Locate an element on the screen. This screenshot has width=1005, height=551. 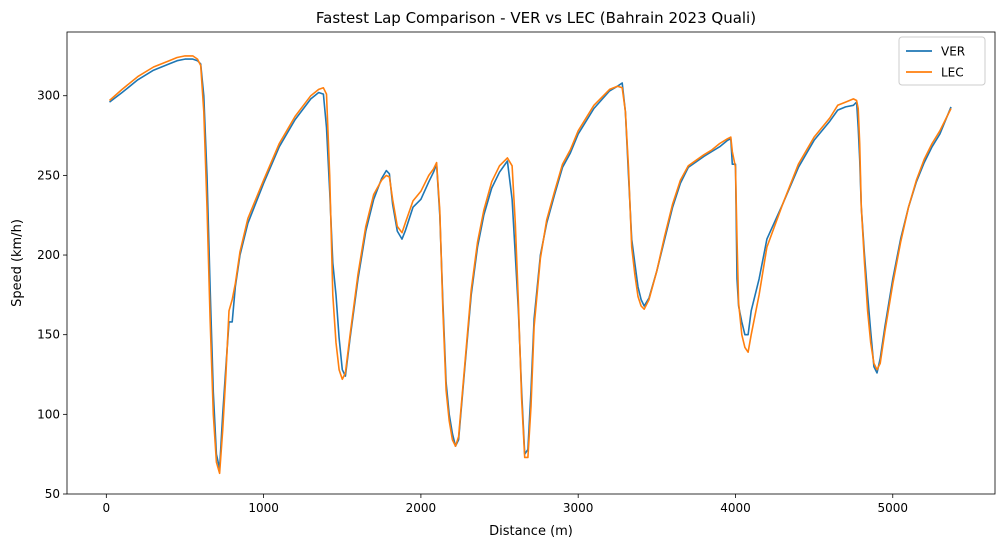
y-tick-label: 250 is located at coordinates (48, 175).